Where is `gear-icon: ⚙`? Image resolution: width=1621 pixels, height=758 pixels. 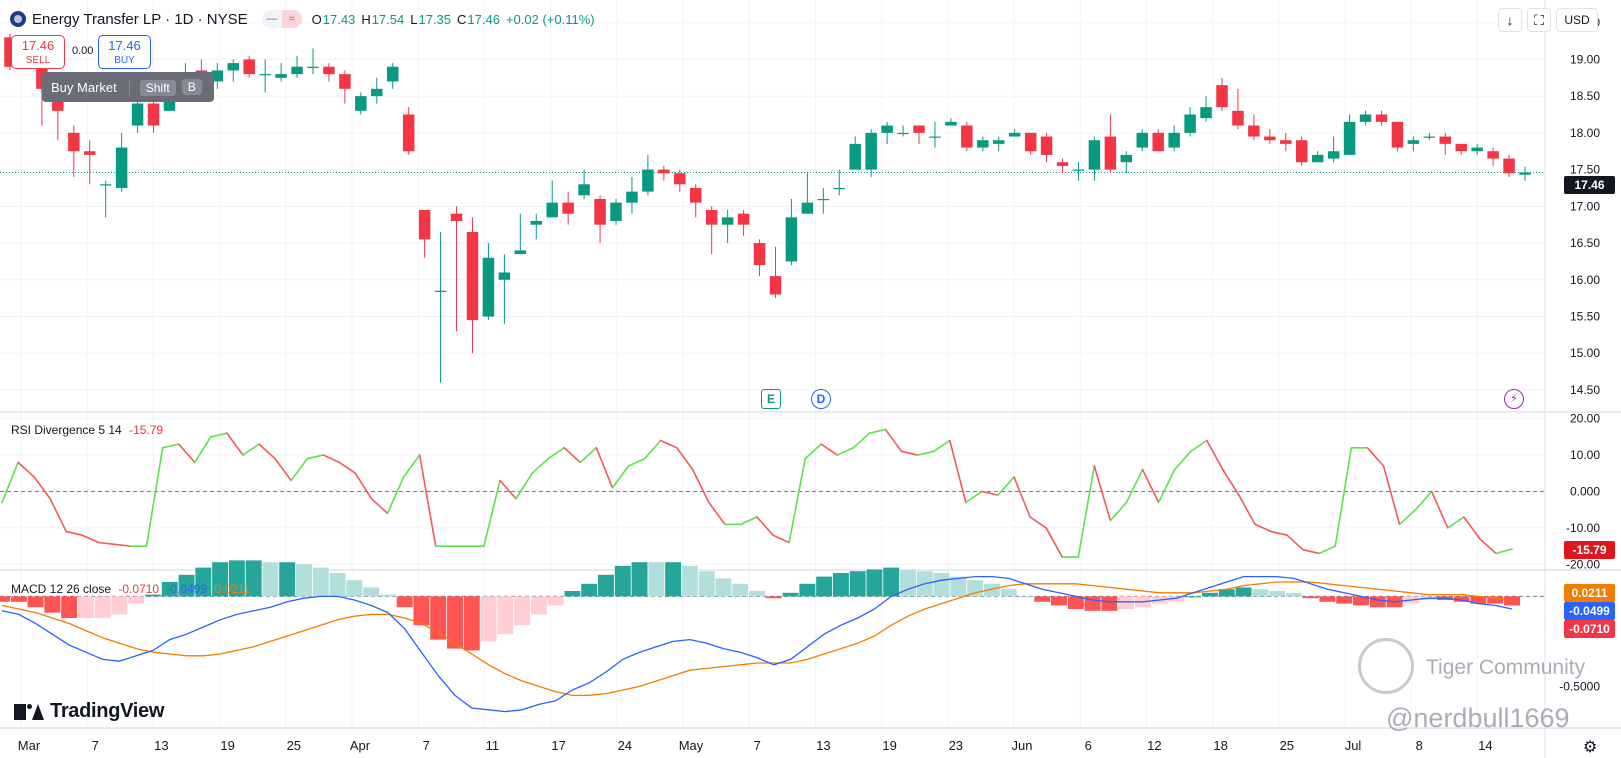 gear-icon: ⚙ is located at coordinates (1590, 747).